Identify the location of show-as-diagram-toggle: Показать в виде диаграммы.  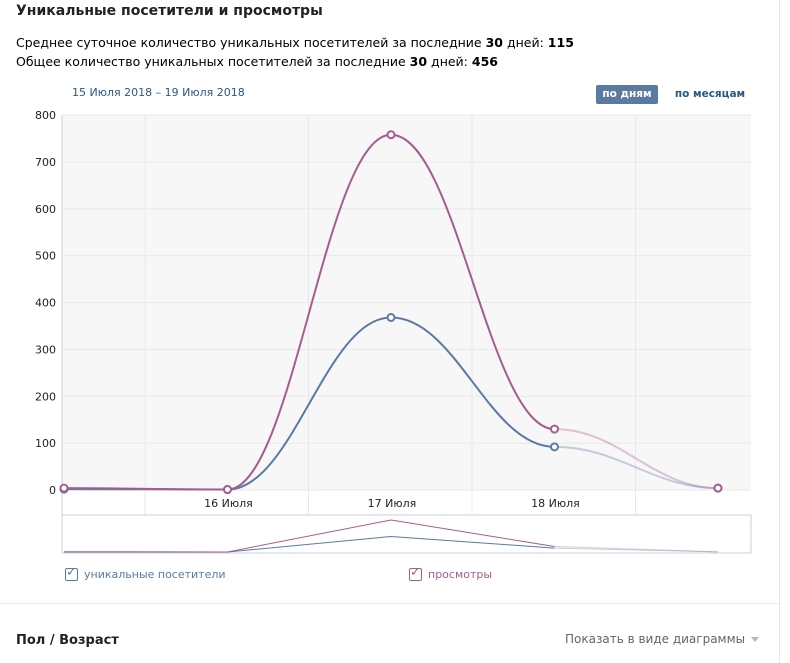
(662, 639).